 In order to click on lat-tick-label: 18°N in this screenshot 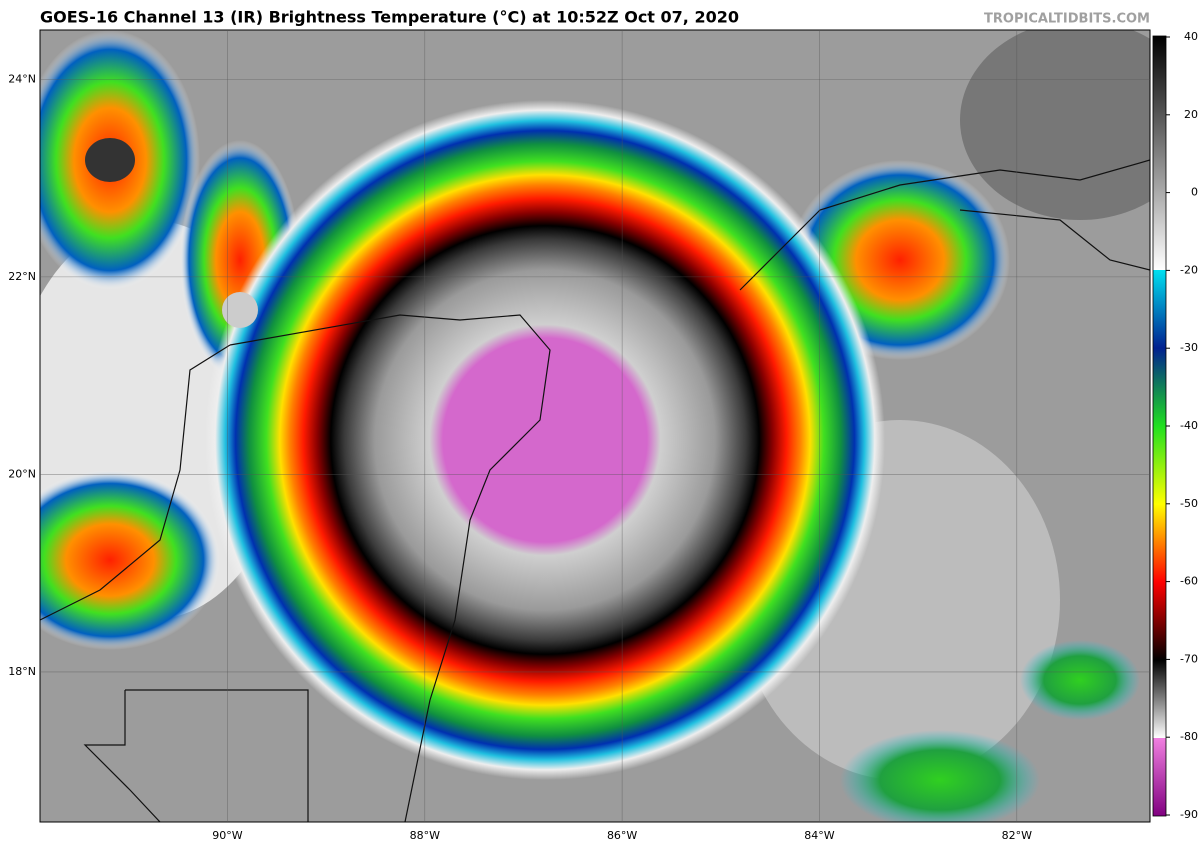, I will do `click(22, 671)`.